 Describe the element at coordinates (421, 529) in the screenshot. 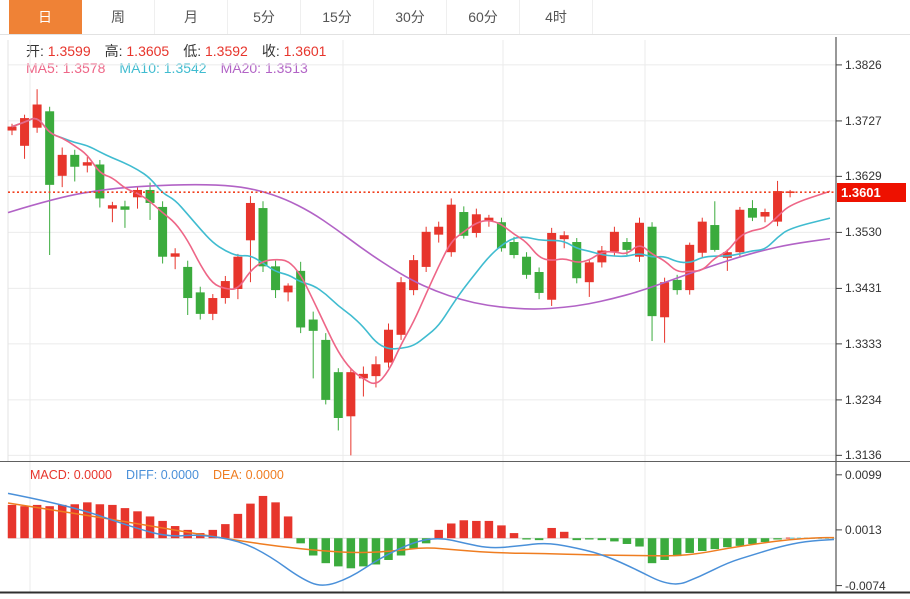

I see `dea-line` at that location.